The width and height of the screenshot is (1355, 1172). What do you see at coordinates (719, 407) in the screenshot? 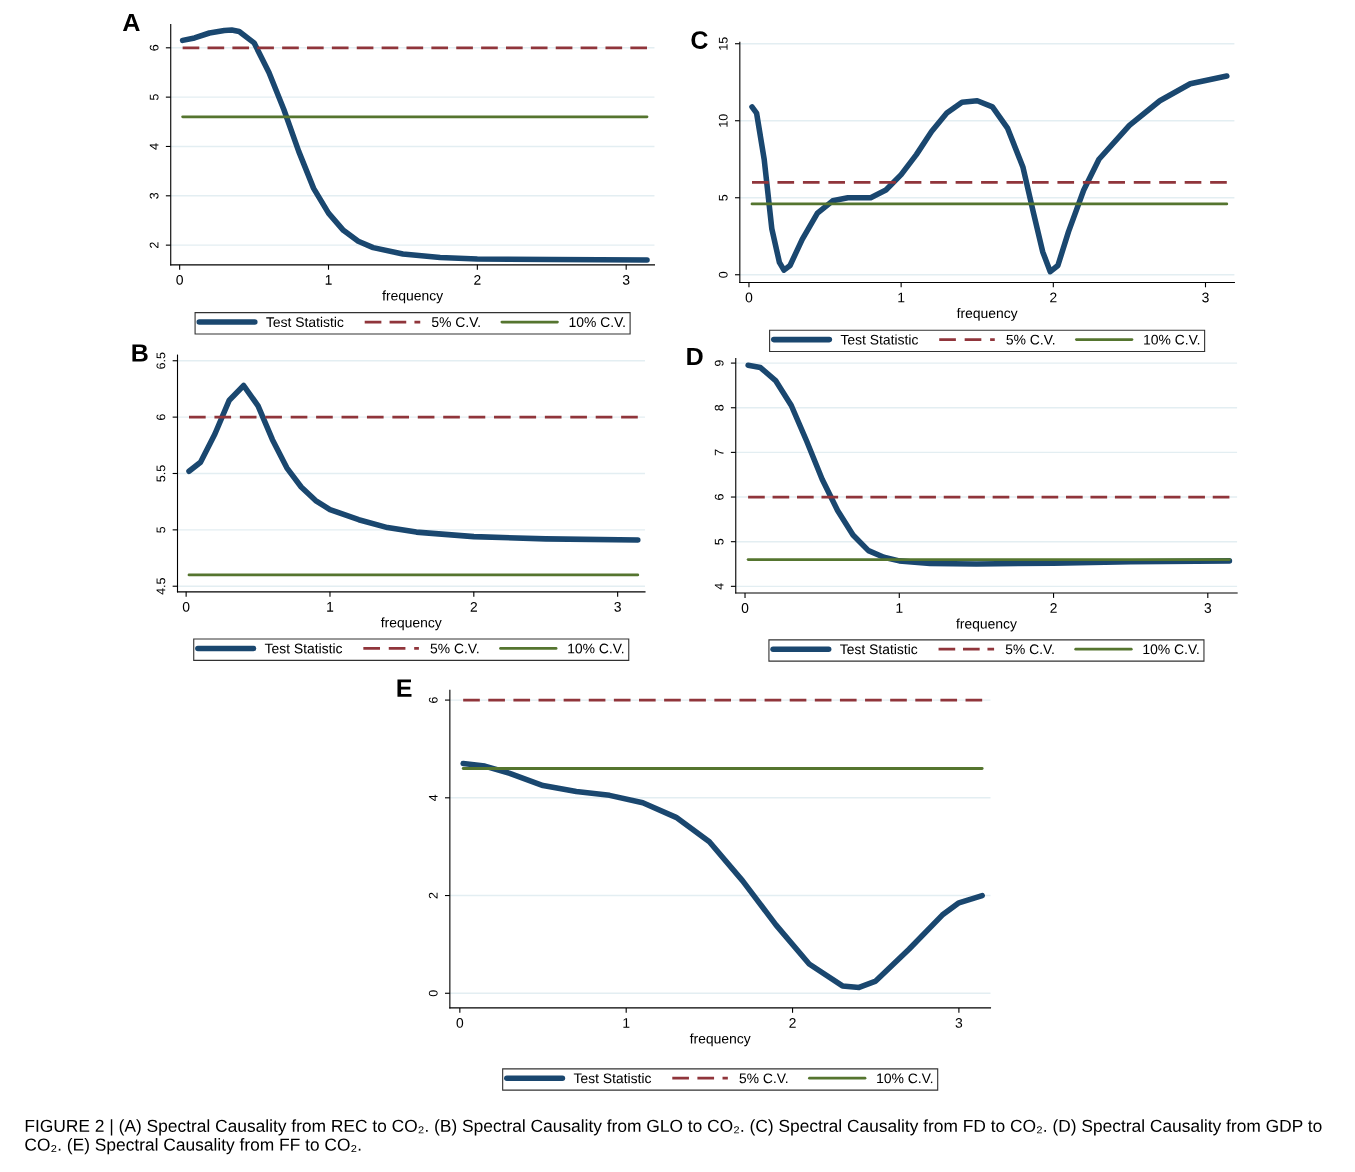
I see `y-tick-label: 8` at bounding box center [719, 407].